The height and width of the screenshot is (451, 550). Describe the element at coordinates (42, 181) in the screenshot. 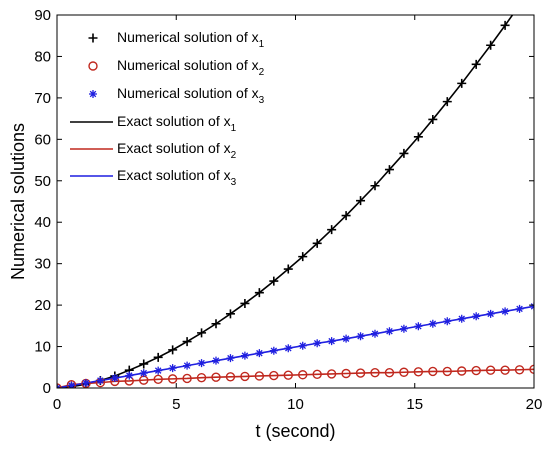

I see `y-tick-label: 50` at that location.